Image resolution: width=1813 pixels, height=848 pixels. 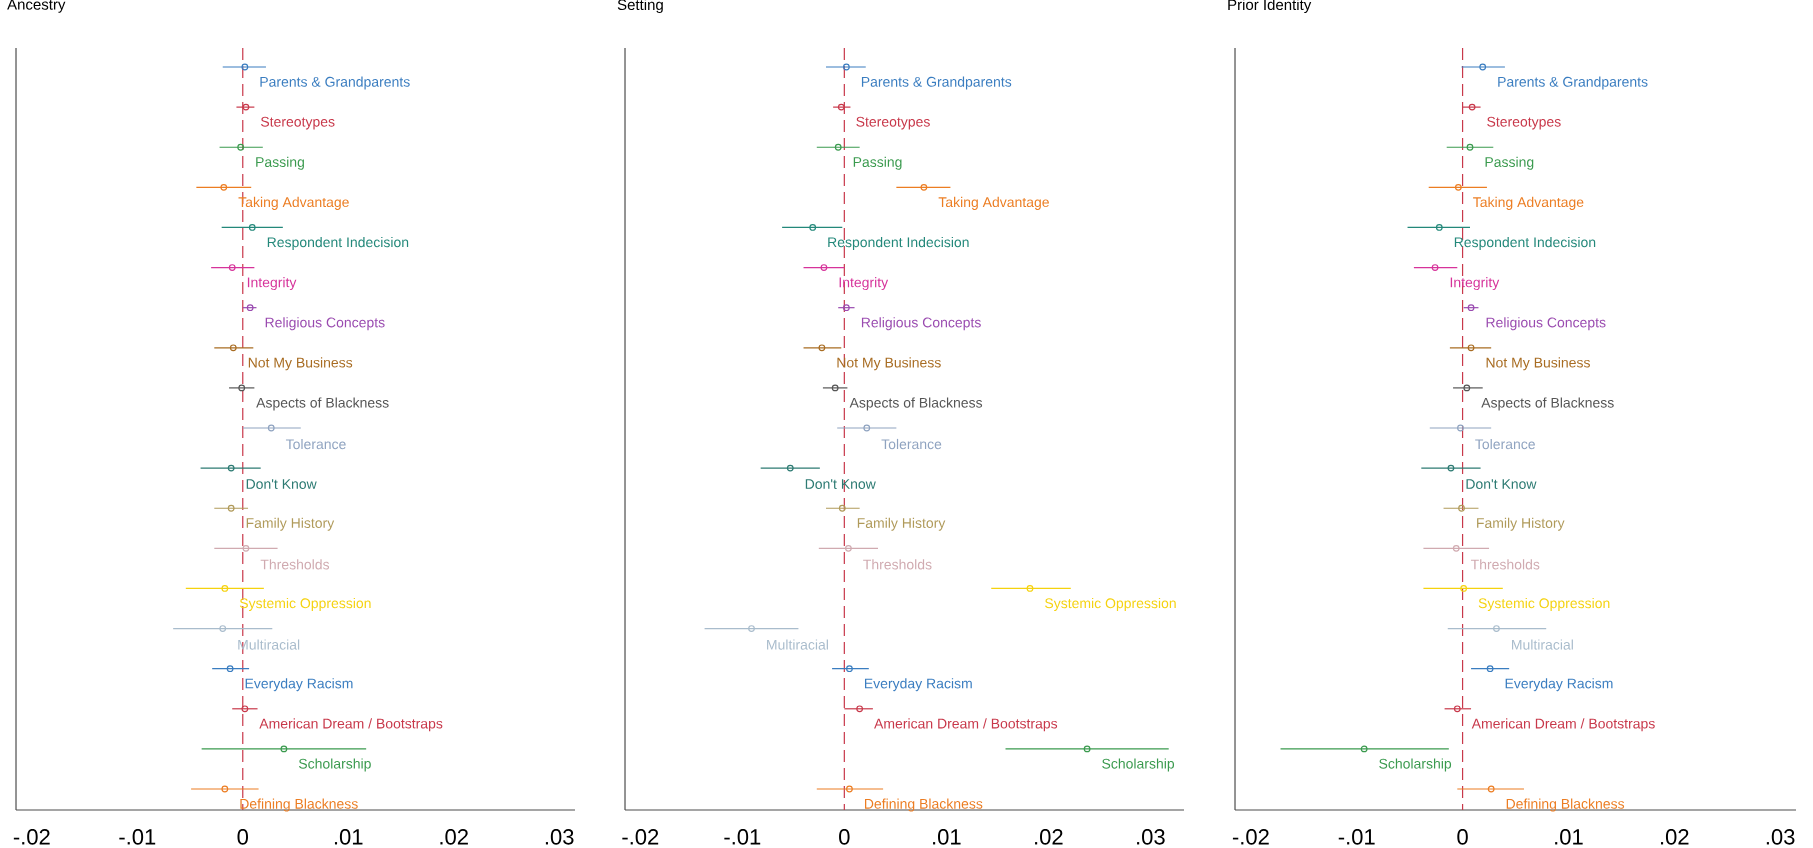 What do you see at coordinates (280, 163) in the screenshot?
I see `category-label: Passing` at bounding box center [280, 163].